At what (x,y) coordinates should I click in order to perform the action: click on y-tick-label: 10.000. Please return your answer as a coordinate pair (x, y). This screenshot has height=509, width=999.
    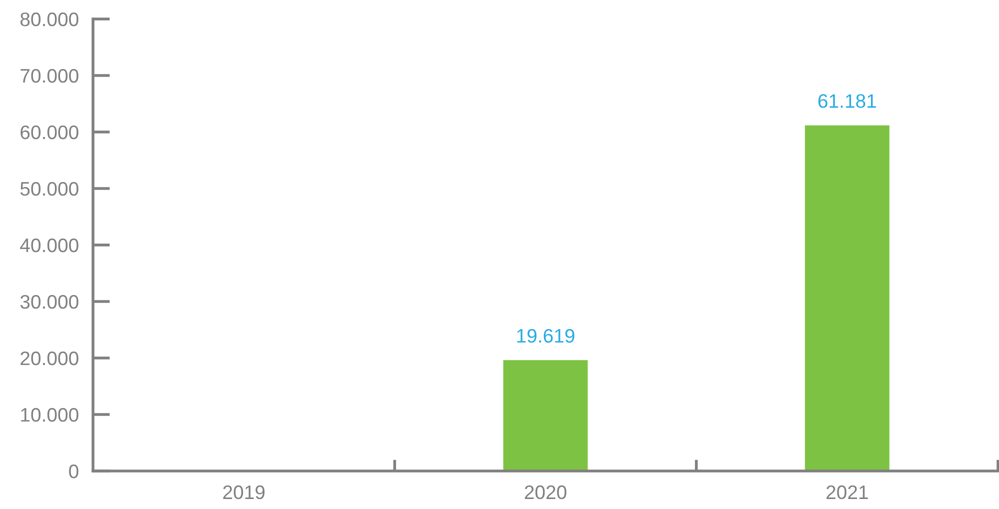
    Looking at the image, I should click on (49, 415).